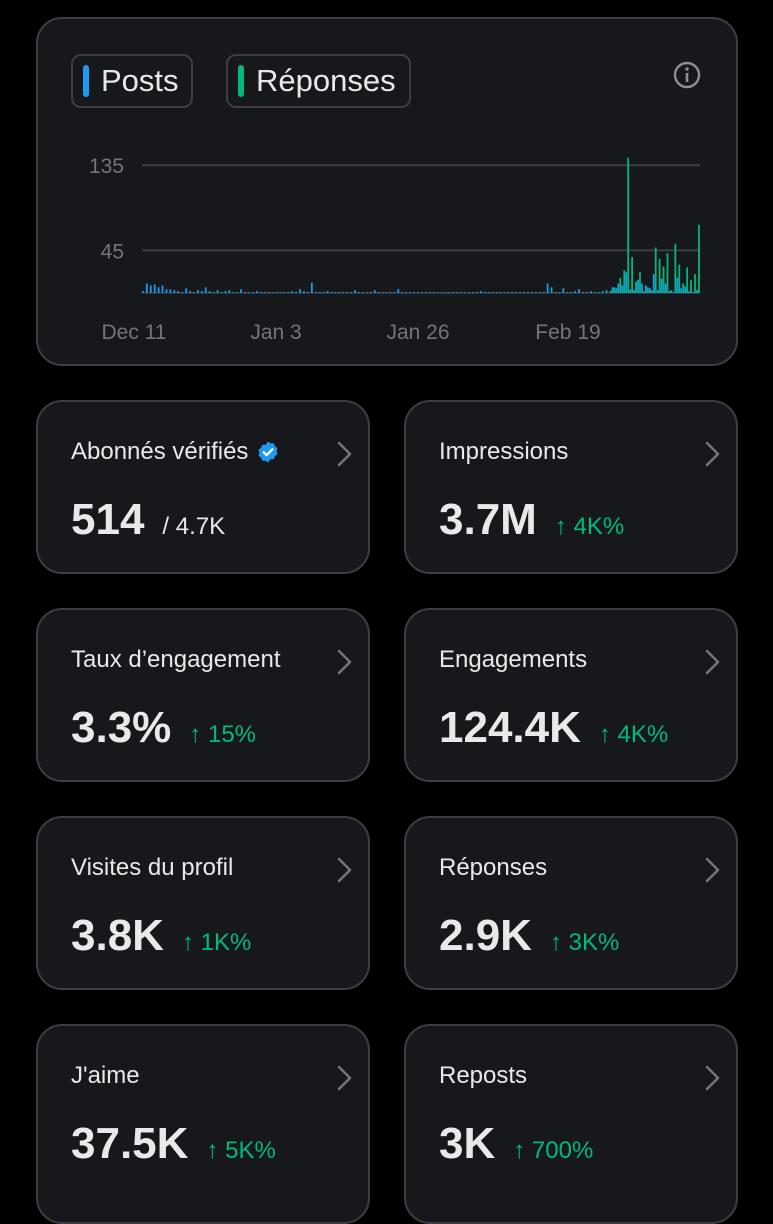  I want to click on stat-card-engagement-rate: Taux d’engagement 3.3% ↑ 15%, so click(203, 695).